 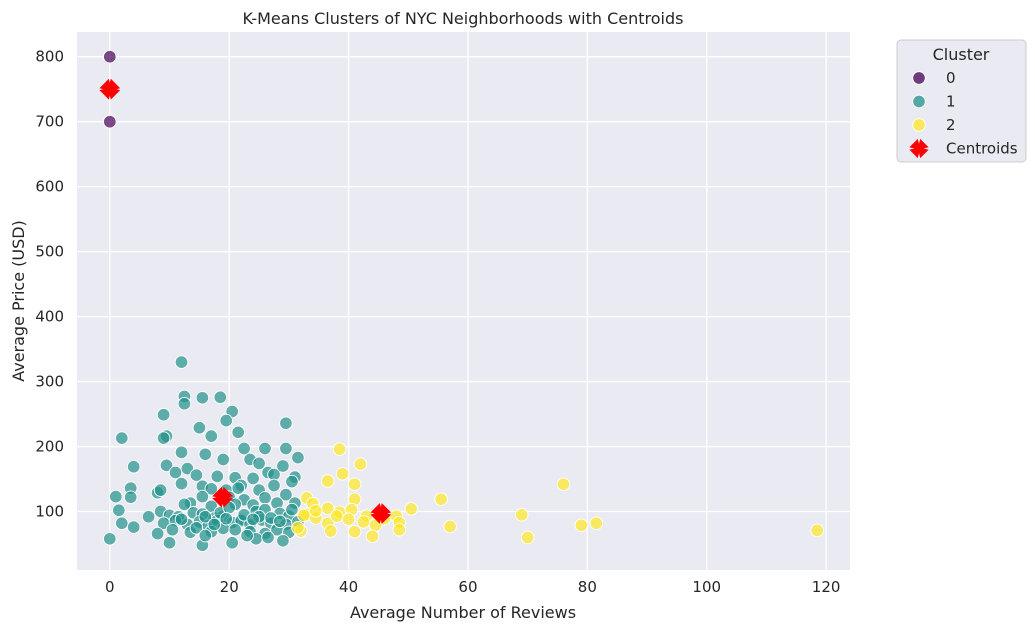 What do you see at coordinates (110, 587) in the screenshot?
I see `x-tick-label: 0` at bounding box center [110, 587].